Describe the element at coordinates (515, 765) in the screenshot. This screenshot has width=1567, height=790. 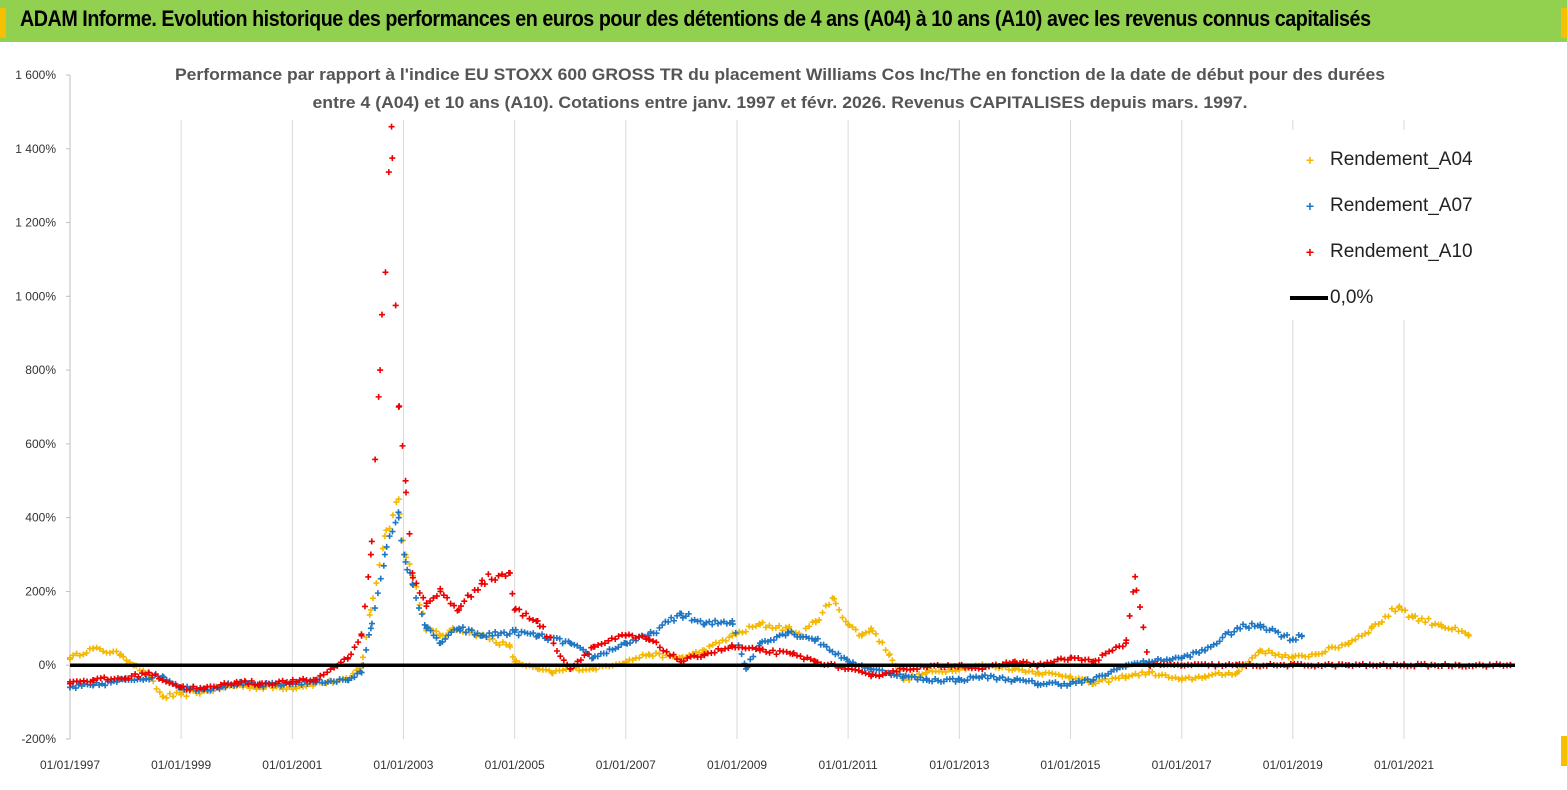
I see `x-tick-label: 01/01/2005` at that location.